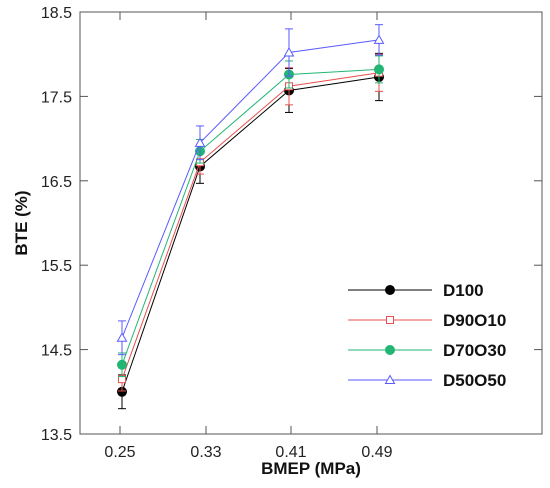 The image size is (550, 488). I want to click on y-tick-label: 17.5, so click(56, 97).